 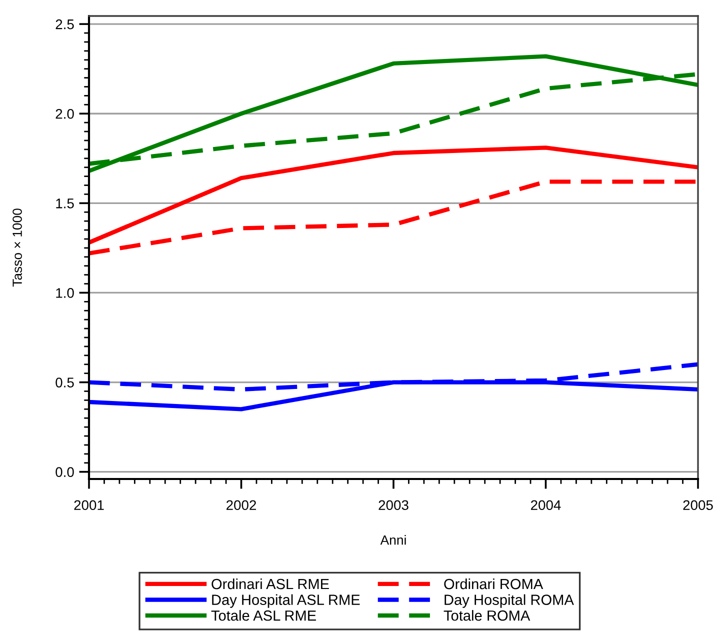 I want to click on y-tick-label: 0.0, so click(x=65, y=472).